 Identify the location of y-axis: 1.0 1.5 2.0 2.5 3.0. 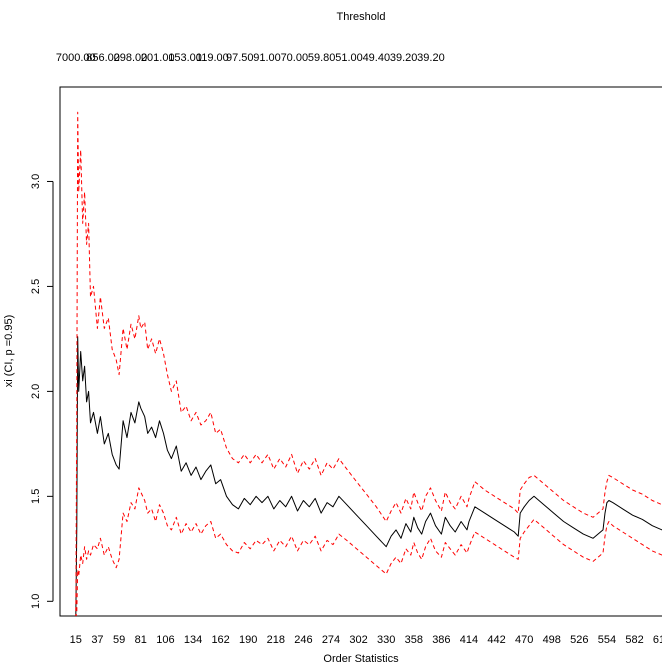
(42, 391).